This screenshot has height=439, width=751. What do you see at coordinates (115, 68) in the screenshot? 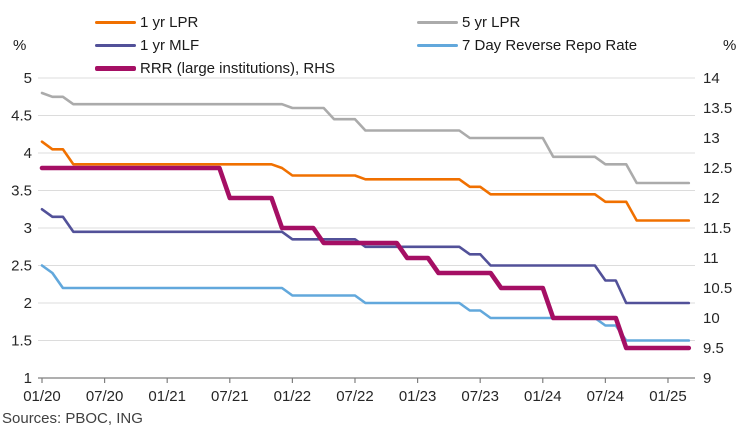
I see `legend-swatch-rrr` at bounding box center [115, 68].